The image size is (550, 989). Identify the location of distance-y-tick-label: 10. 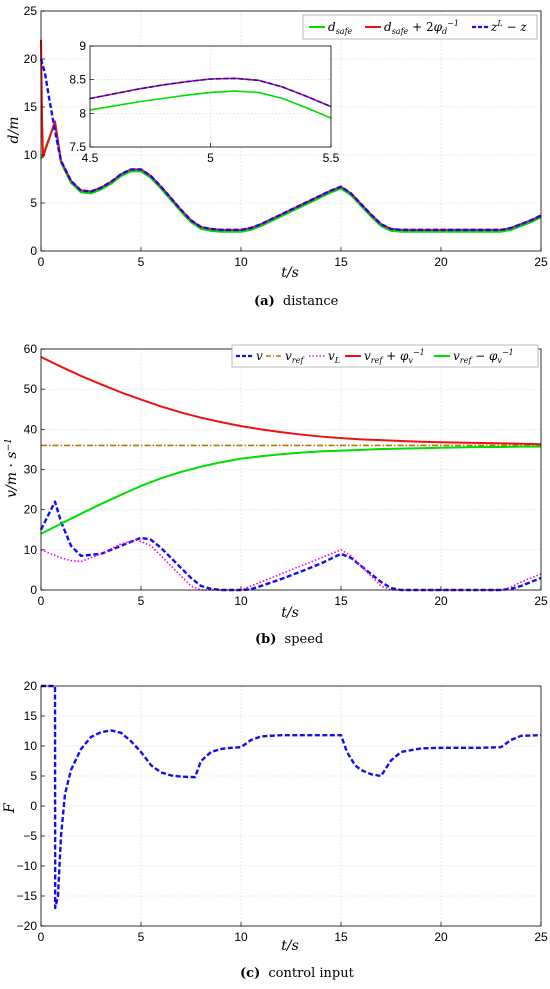
(31, 155).